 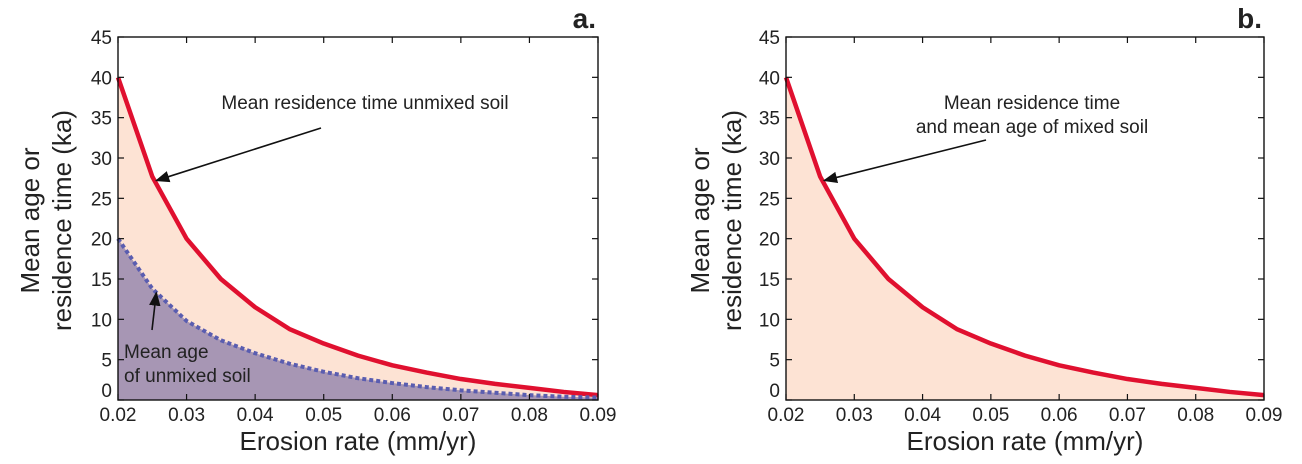 What do you see at coordinates (187, 339) in the screenshot?
I see `annotation: Mean age of unmixed soil` at bounding box center [187, 339].